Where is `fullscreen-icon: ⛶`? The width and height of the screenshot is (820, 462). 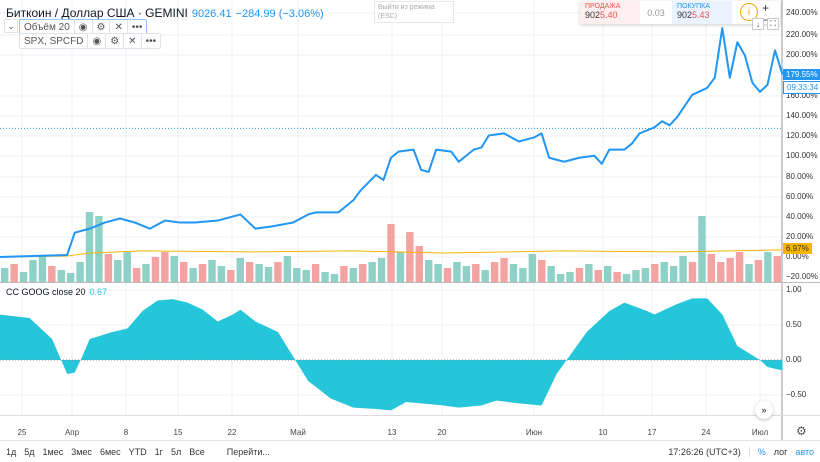
fullscreen-icon: ⛶ is located at coordinates (773, 24).